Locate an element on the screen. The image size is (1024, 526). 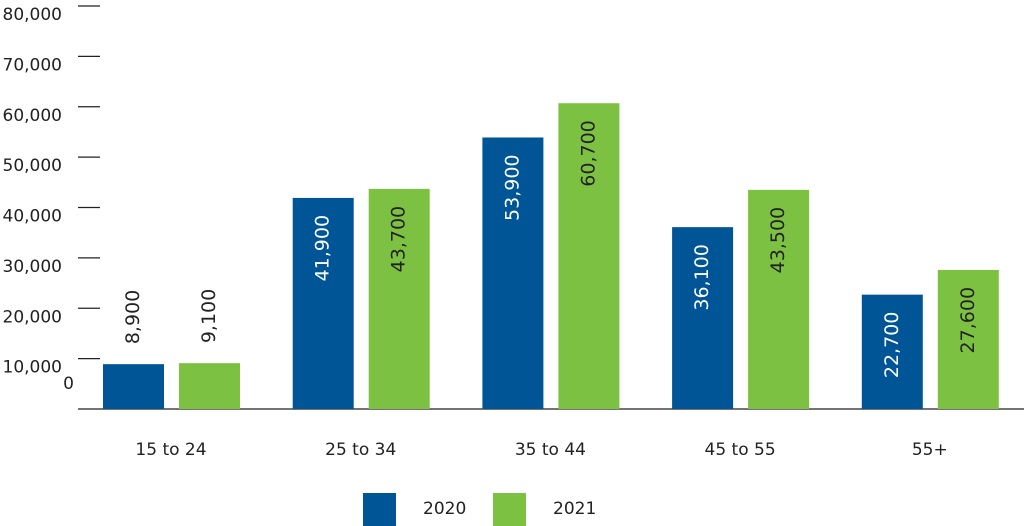
y-tick-label: 10,000 is located at coordinates (32, 368).